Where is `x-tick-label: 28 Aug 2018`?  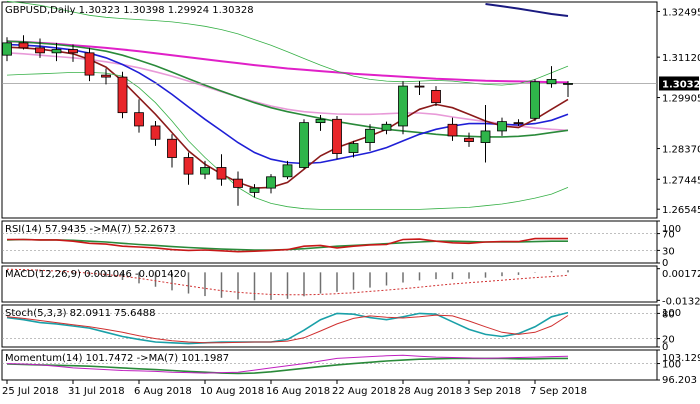
x-tick-label: 28 Aug 2018 is located at coordinates (430, 391).